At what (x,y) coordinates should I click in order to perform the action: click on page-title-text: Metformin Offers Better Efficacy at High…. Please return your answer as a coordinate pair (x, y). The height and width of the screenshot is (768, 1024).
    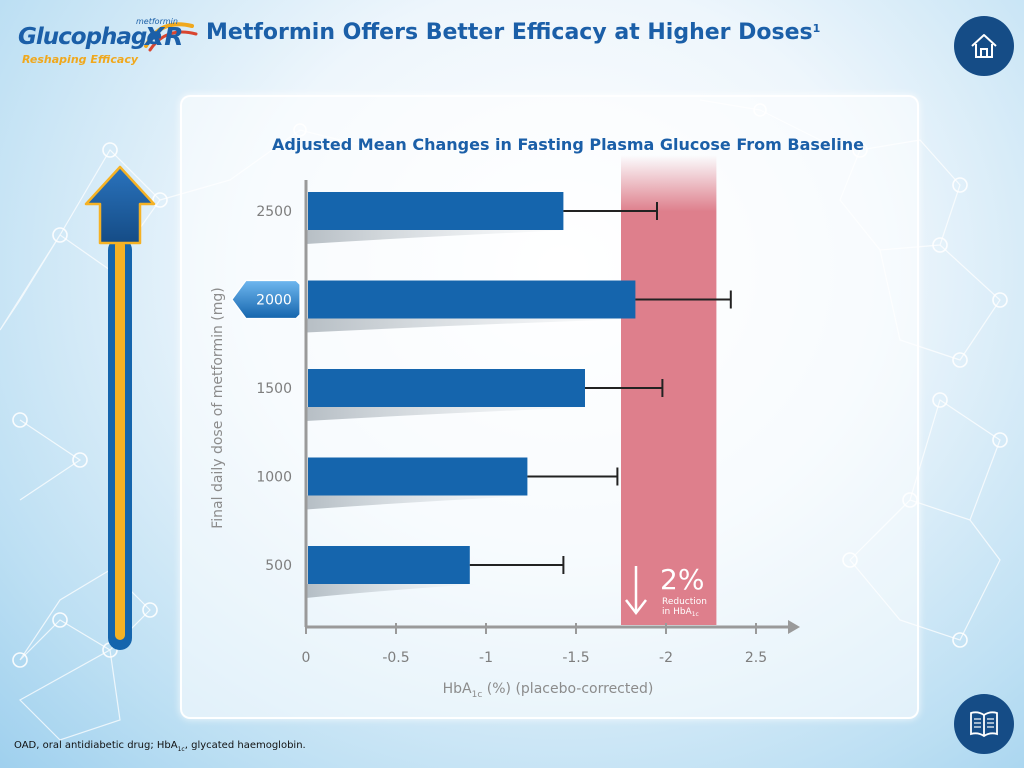
    Looking at the image, I should click on (509, 32).